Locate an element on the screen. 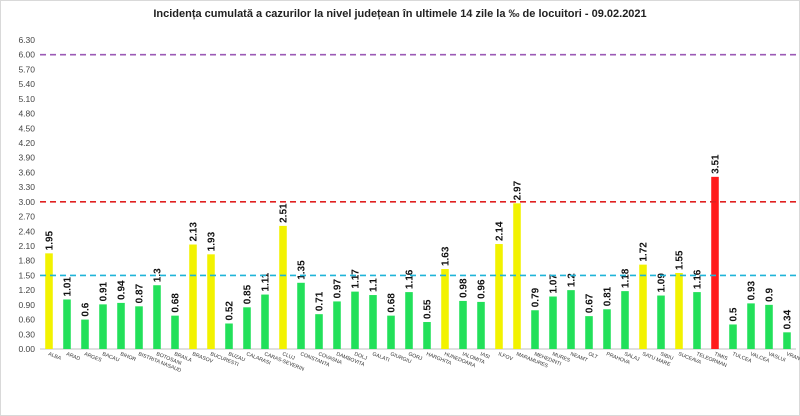 The image size is (800, 416). y-tick-label: 5.10 is located at coordinates (26, 99).